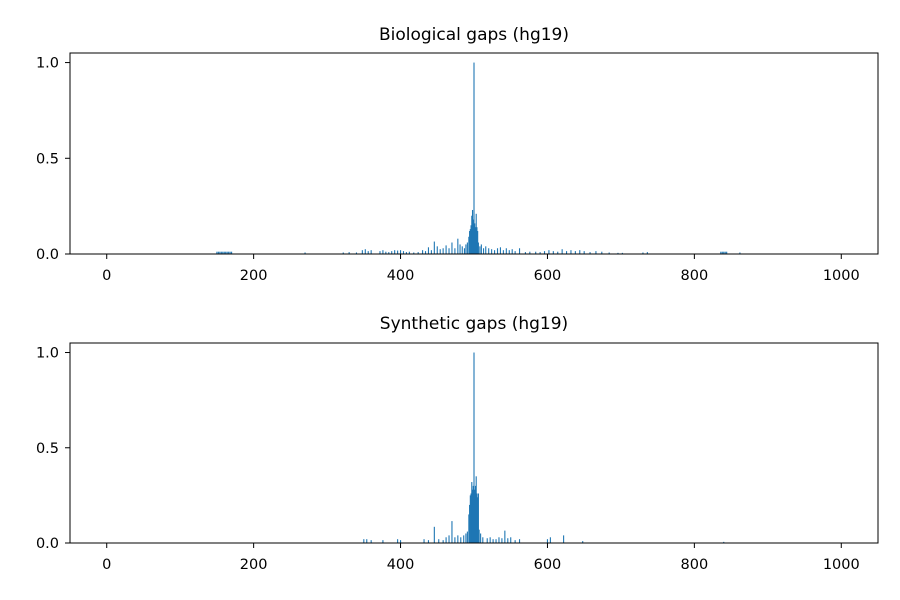 This screenshot has width=900, height=600. I want to click on x-tick-label-1: 200, so click(254, 276).